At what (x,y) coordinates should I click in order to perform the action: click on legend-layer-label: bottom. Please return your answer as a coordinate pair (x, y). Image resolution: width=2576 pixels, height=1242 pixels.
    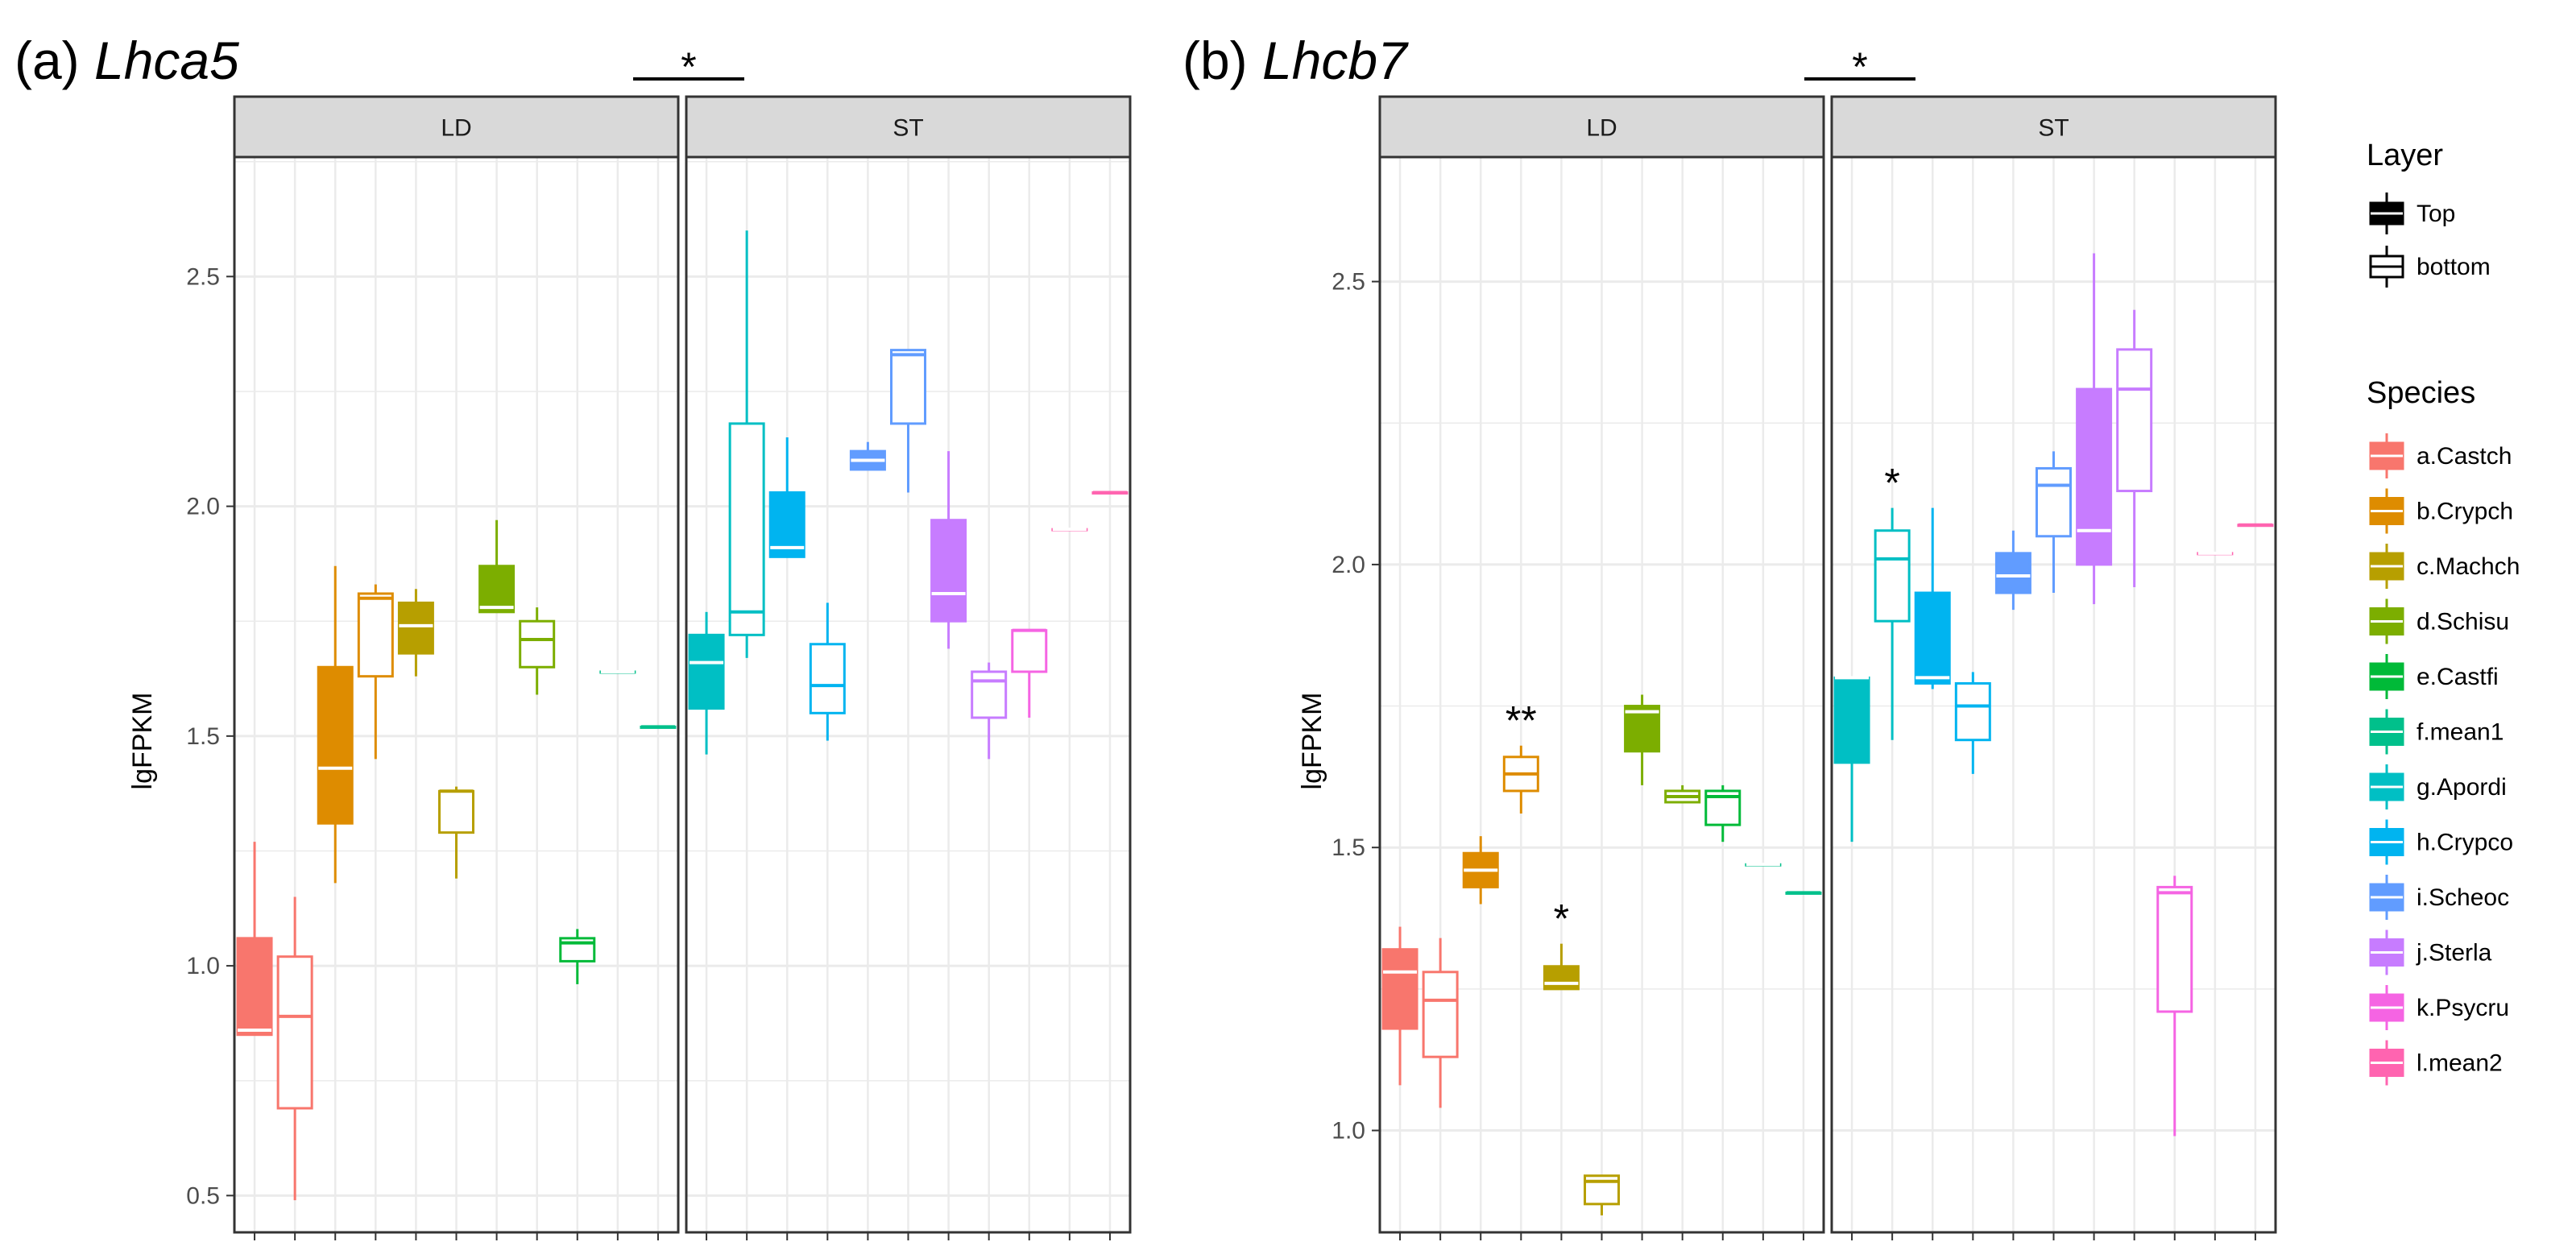
    Looking at the image, I should click on (2454, 267).